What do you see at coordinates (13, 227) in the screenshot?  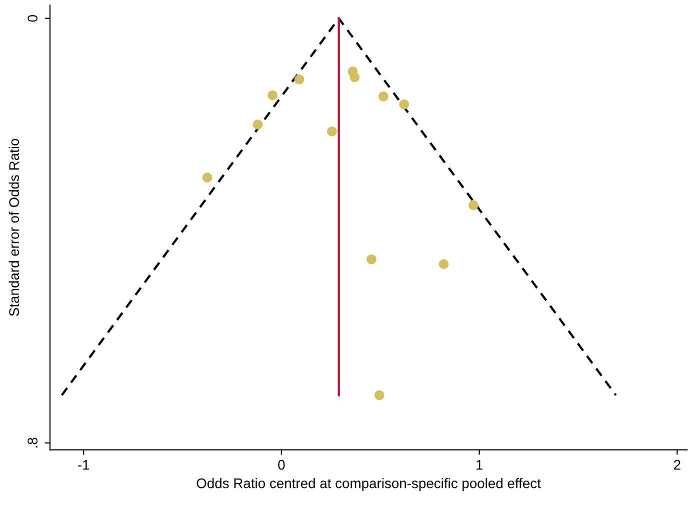 I see `y-axis-title: Standard error of Odds Ratio` at bounding box center [13, 227].